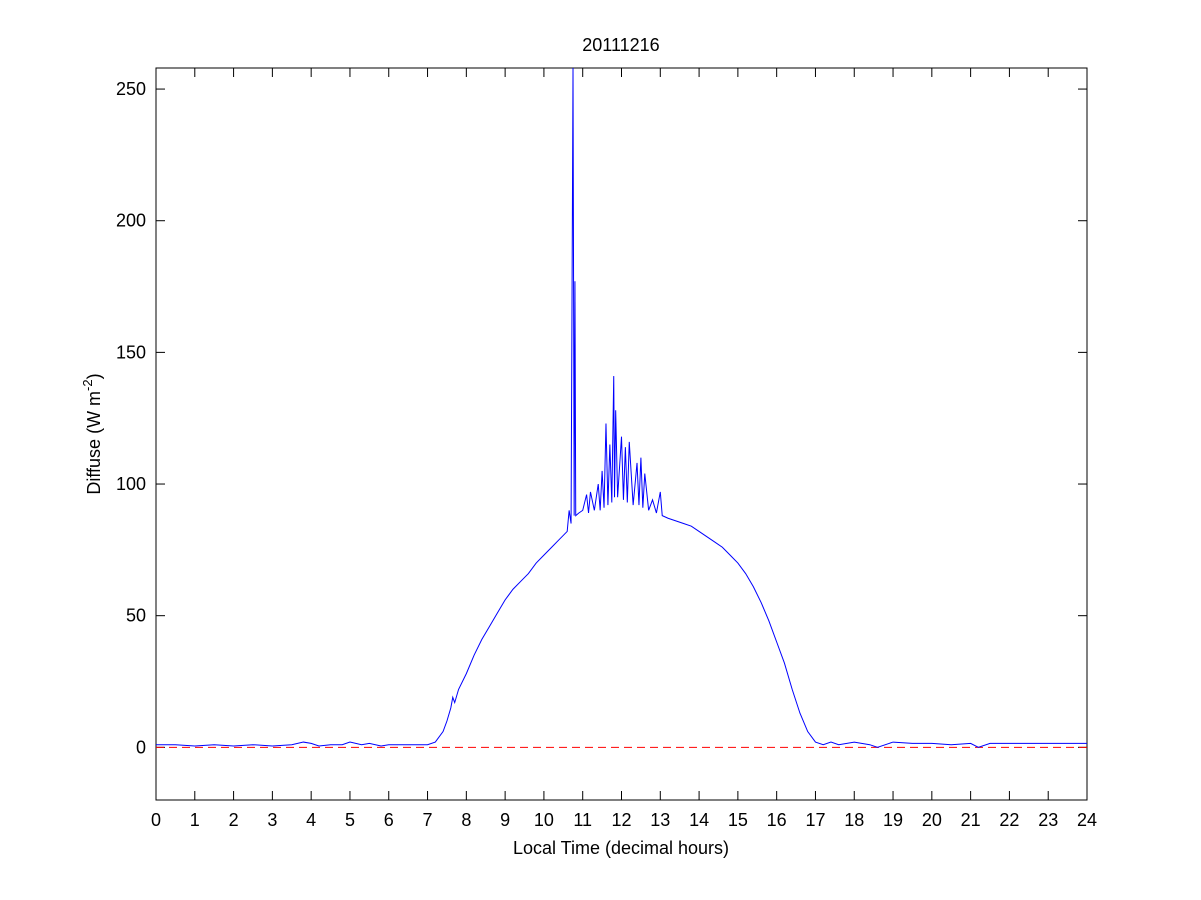  Describe the element at coordinates (544, 820) in the screenshot. I see `x-tick-label: 10` at that location.